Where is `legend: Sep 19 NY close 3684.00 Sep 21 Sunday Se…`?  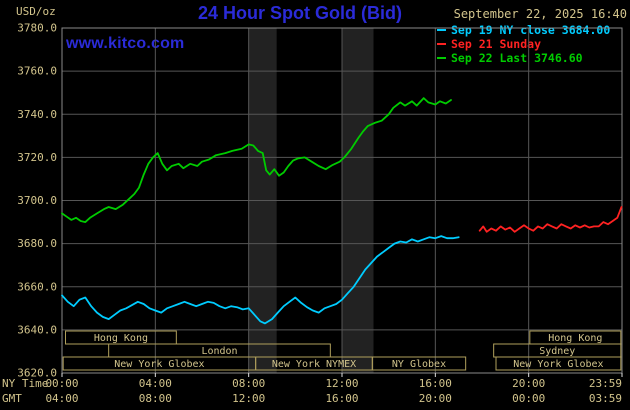
legend: Sep 19 NY close 3684.00 Sep 21 Sunday Se… is located at coordinates (523, 44).